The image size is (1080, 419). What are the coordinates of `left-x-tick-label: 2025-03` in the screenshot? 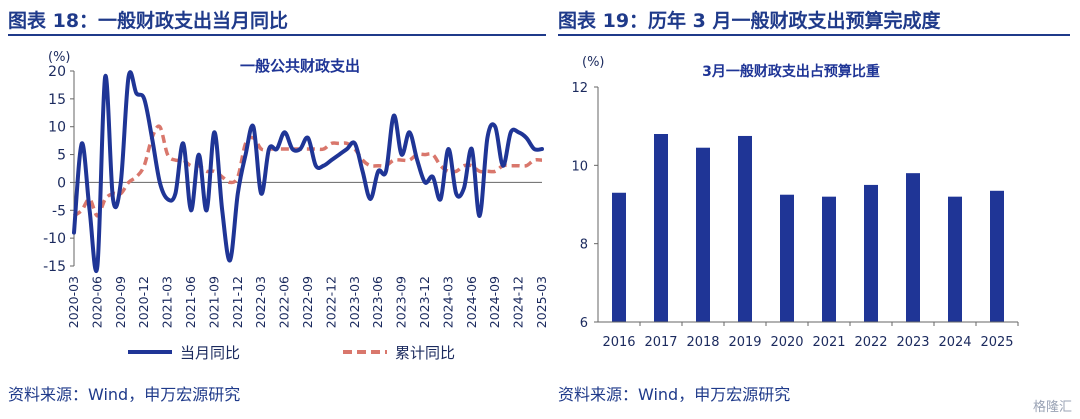 It's located at (541, 302).